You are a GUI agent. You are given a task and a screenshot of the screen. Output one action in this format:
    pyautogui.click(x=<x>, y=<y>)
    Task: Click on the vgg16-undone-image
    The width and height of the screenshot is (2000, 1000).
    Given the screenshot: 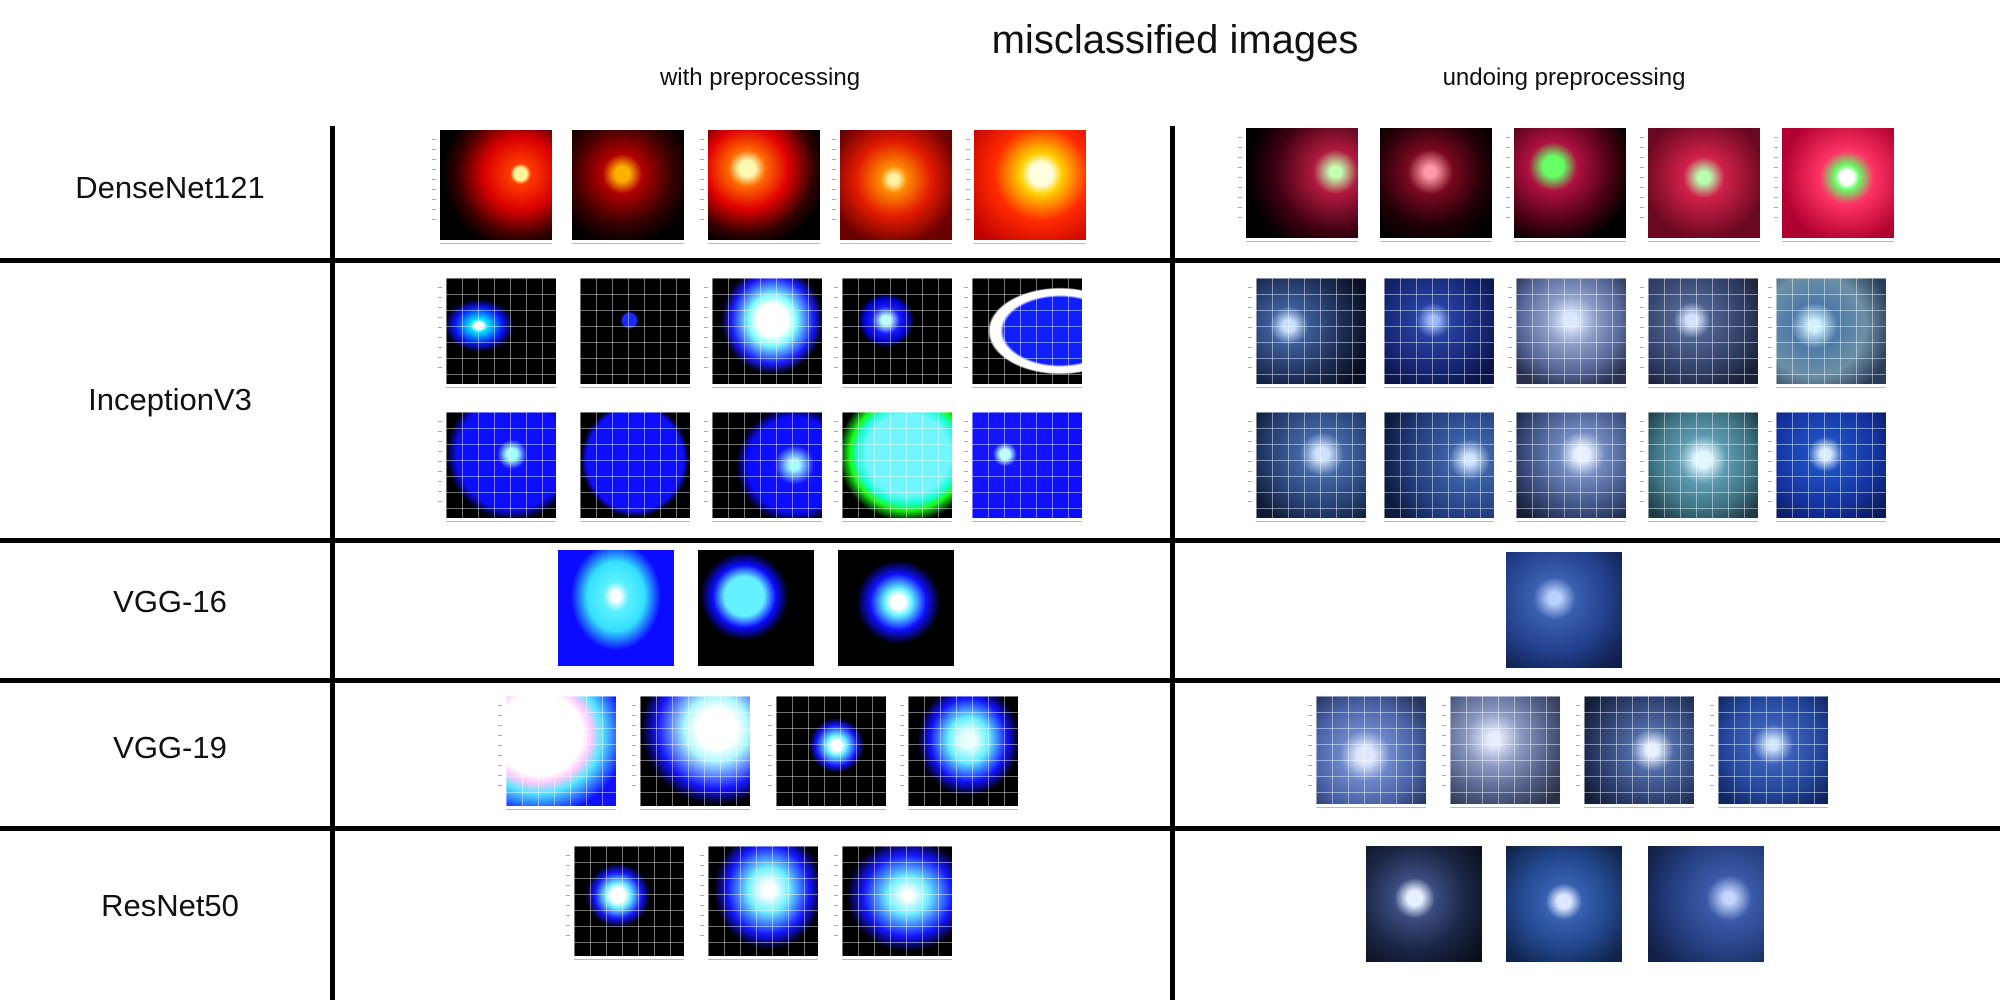 What is the action you would take?
    pyautogui.click(x=1564, y=610)
    